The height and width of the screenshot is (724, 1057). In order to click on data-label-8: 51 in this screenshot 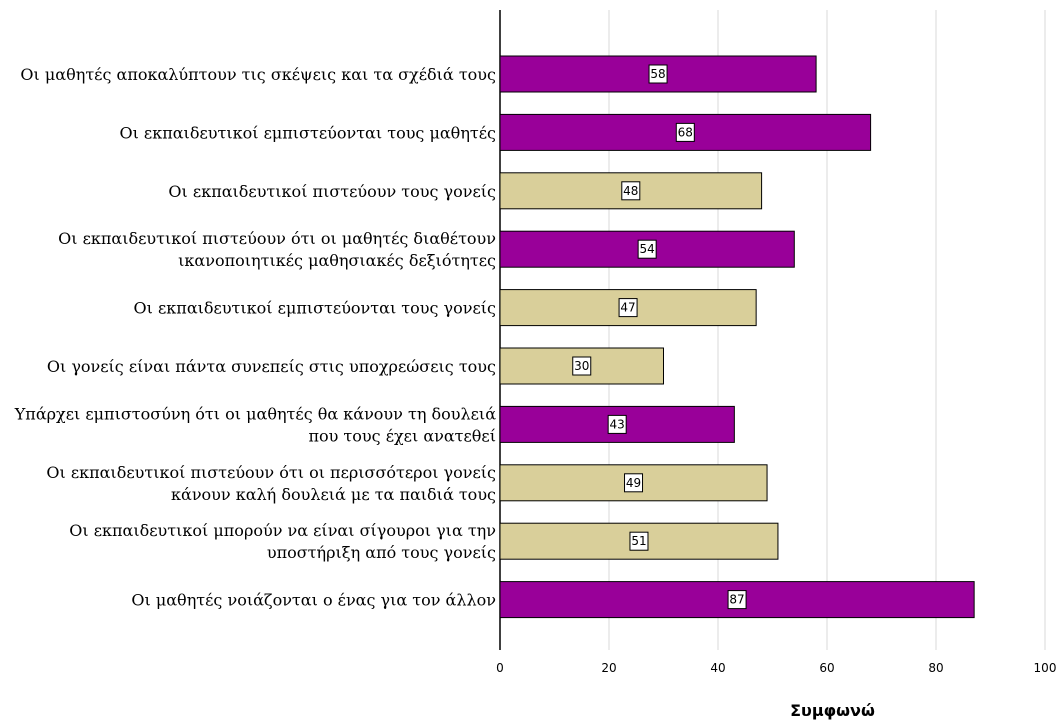, I will do `click(638, 541)`.